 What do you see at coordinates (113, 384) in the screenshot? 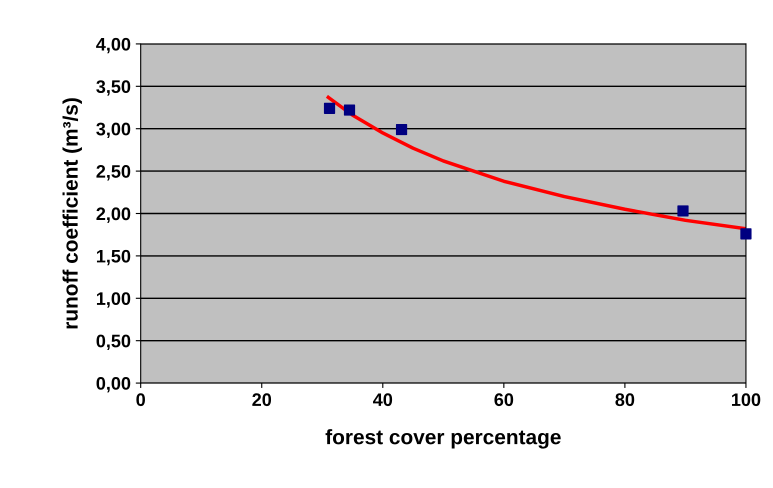
I see `y-tick-label: 0,00` at bounding box center [113, 384].